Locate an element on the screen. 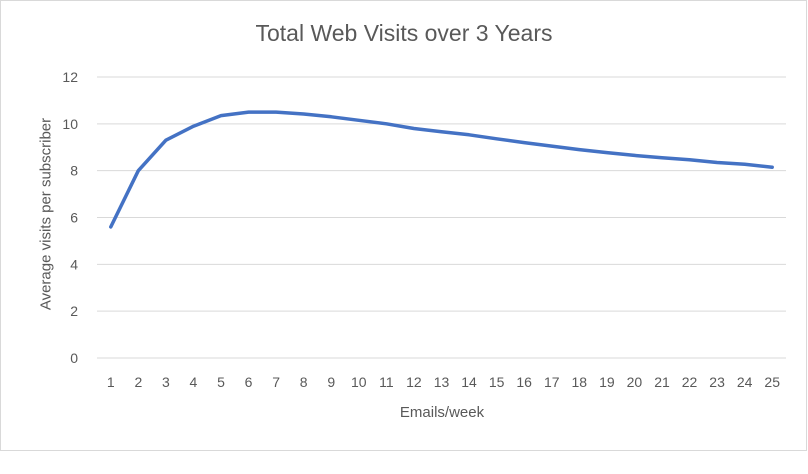 This screenshot has height=474, width=808. x-tick-label: 6 is located at coordinates (249, 382).